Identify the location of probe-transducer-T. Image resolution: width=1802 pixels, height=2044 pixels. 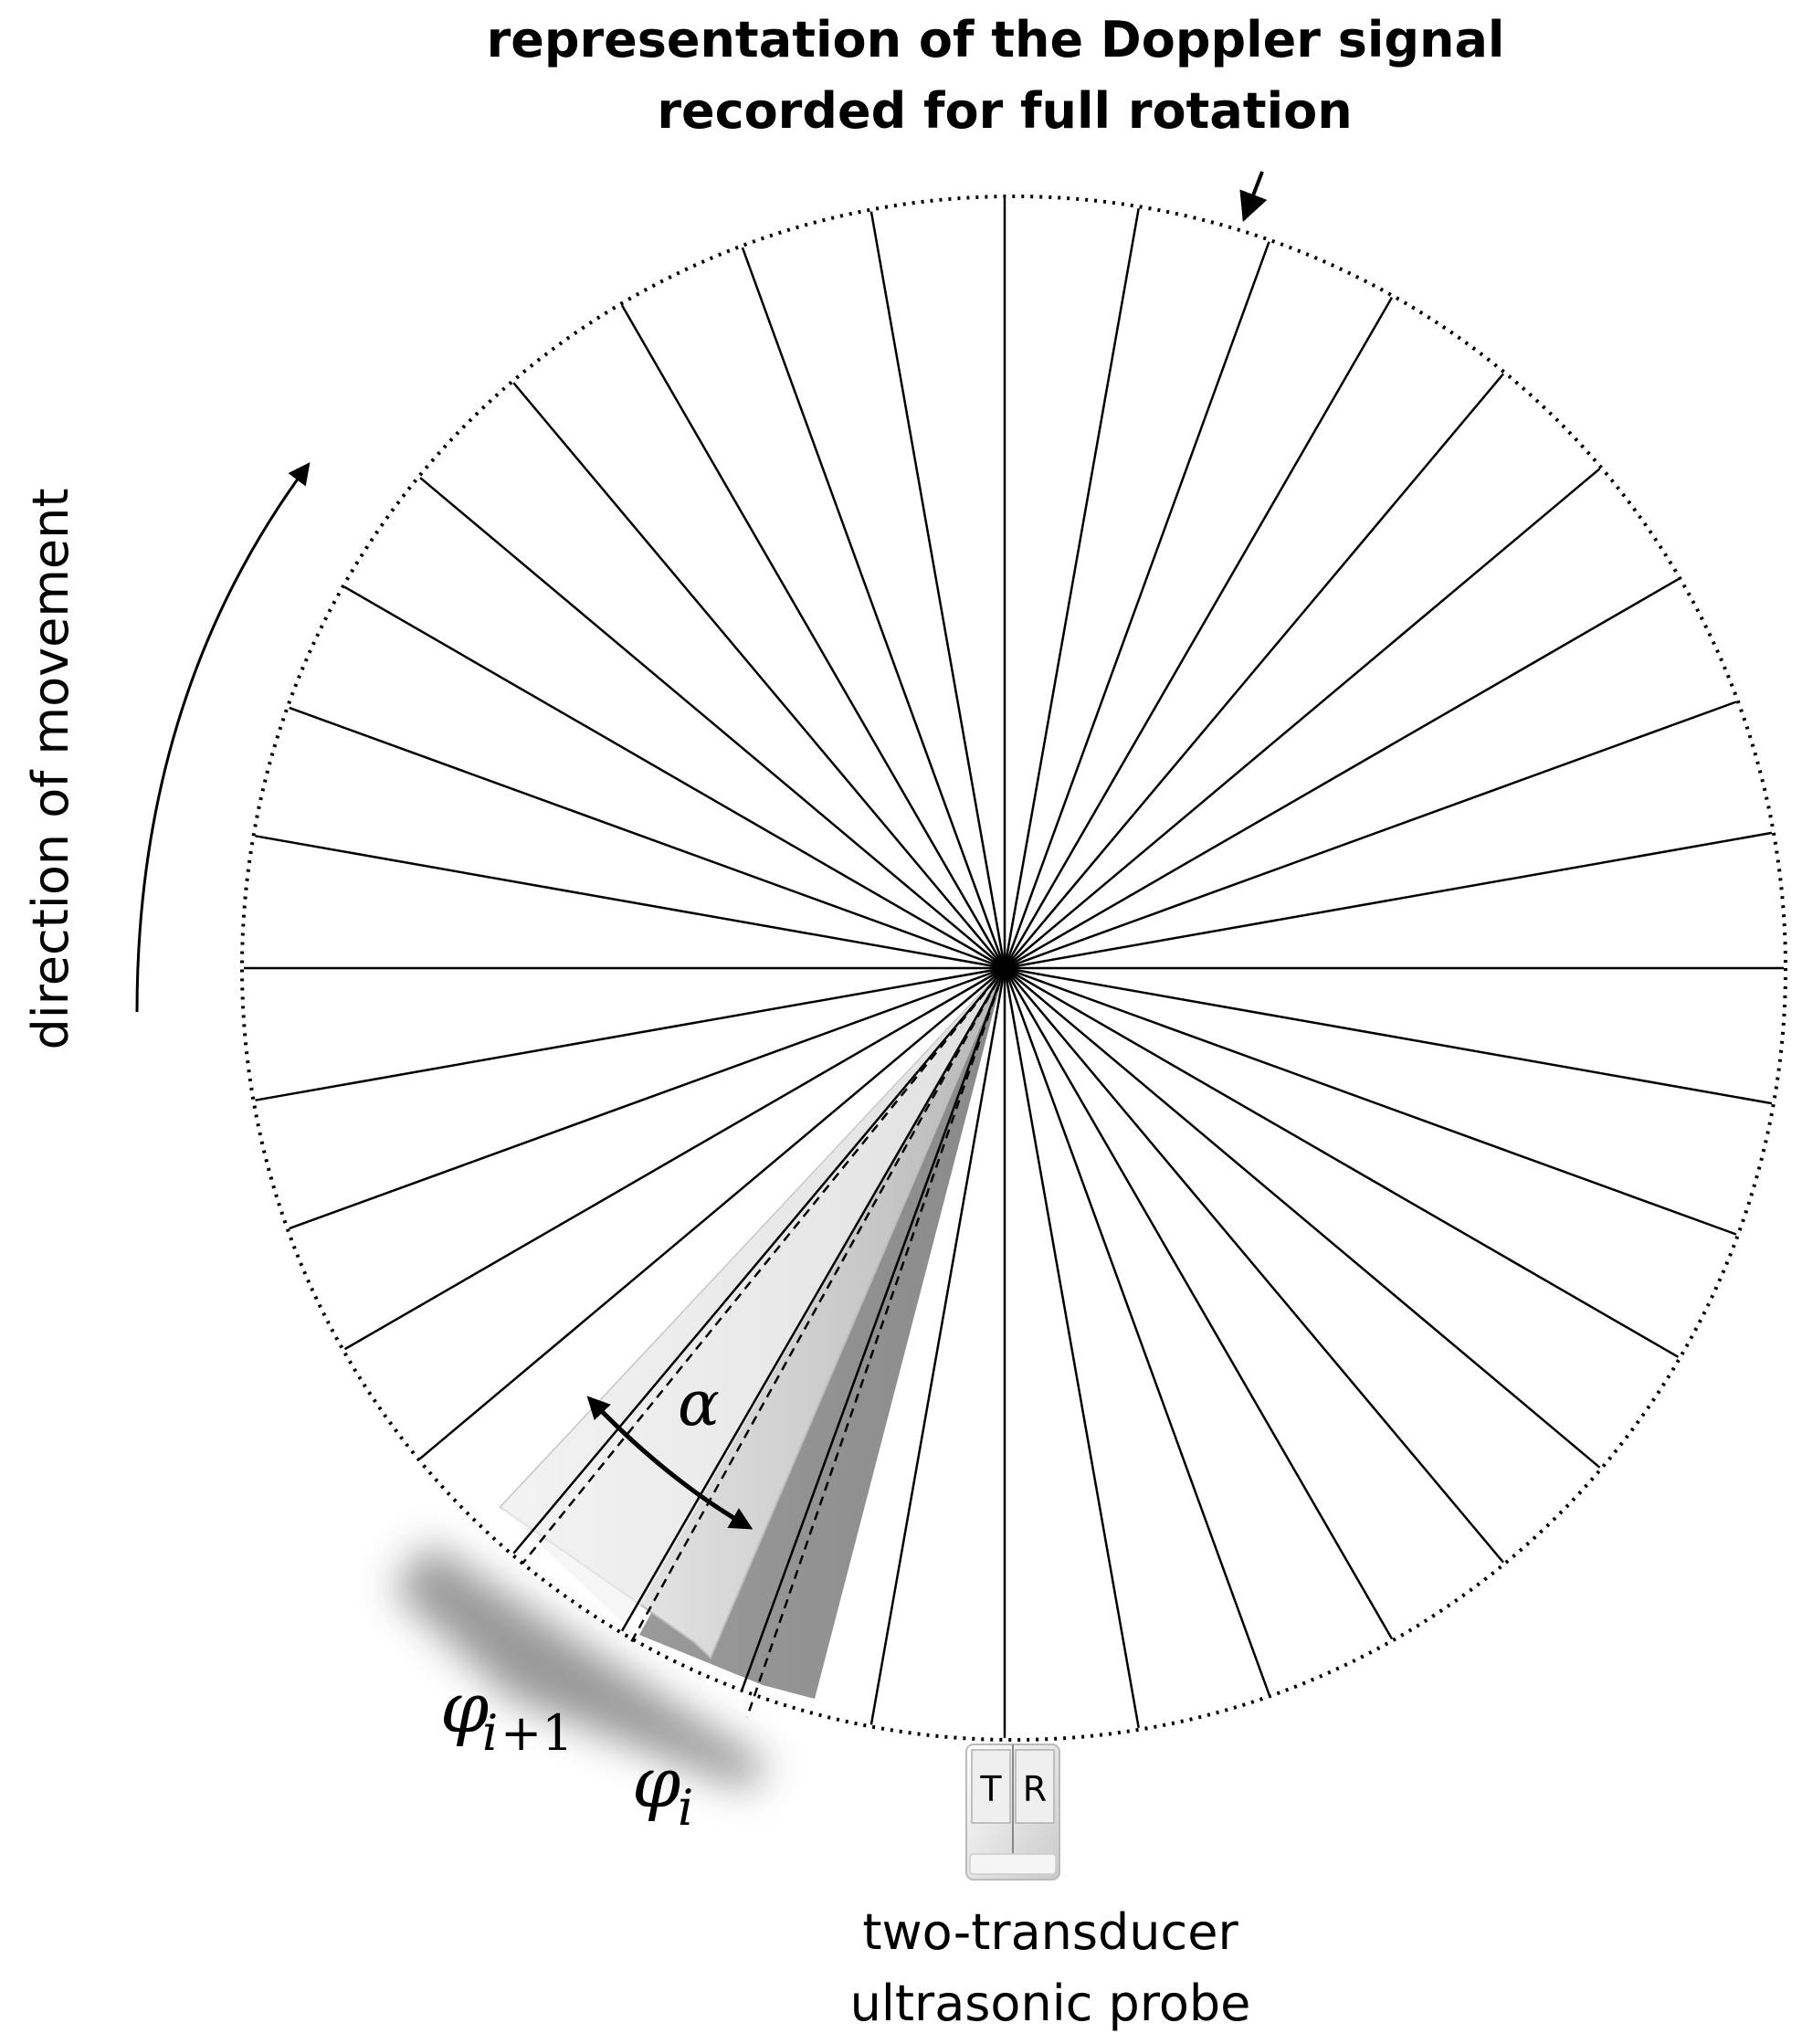
(991, 1786).